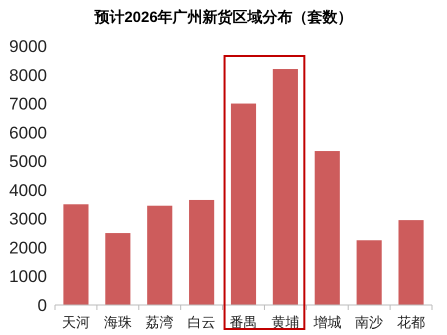 The width and height of the screenshot is (447, 335). I want to click on y-tick-label: 7000, so click(28, 104).